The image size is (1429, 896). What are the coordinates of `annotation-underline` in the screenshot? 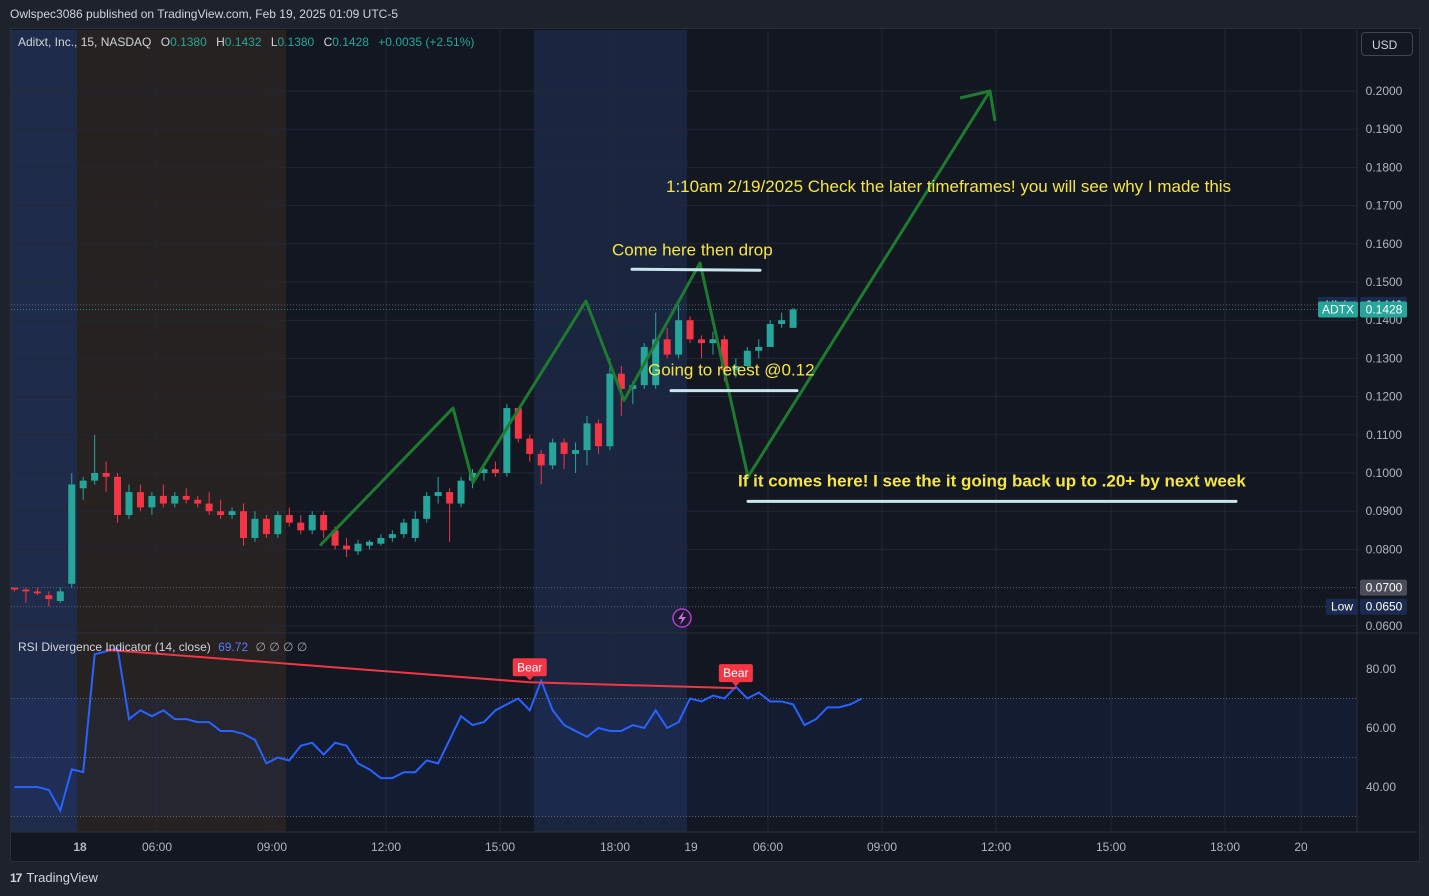 It's located at (696, 269).